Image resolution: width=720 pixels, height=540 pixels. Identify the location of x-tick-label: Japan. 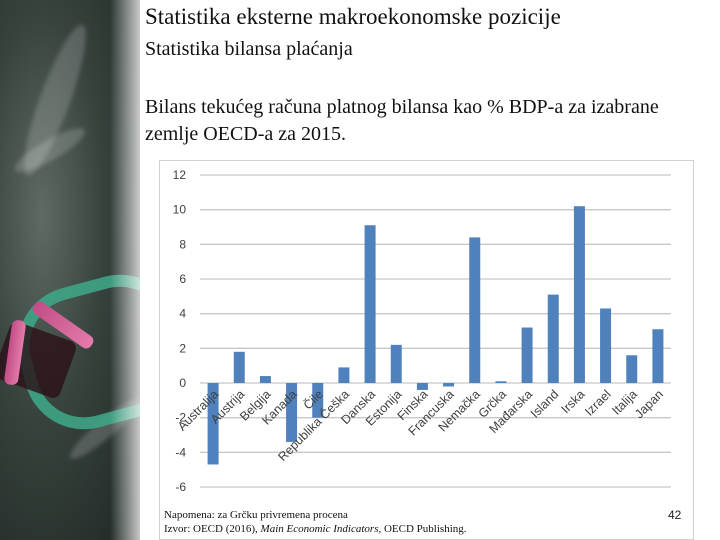
(649, 404).